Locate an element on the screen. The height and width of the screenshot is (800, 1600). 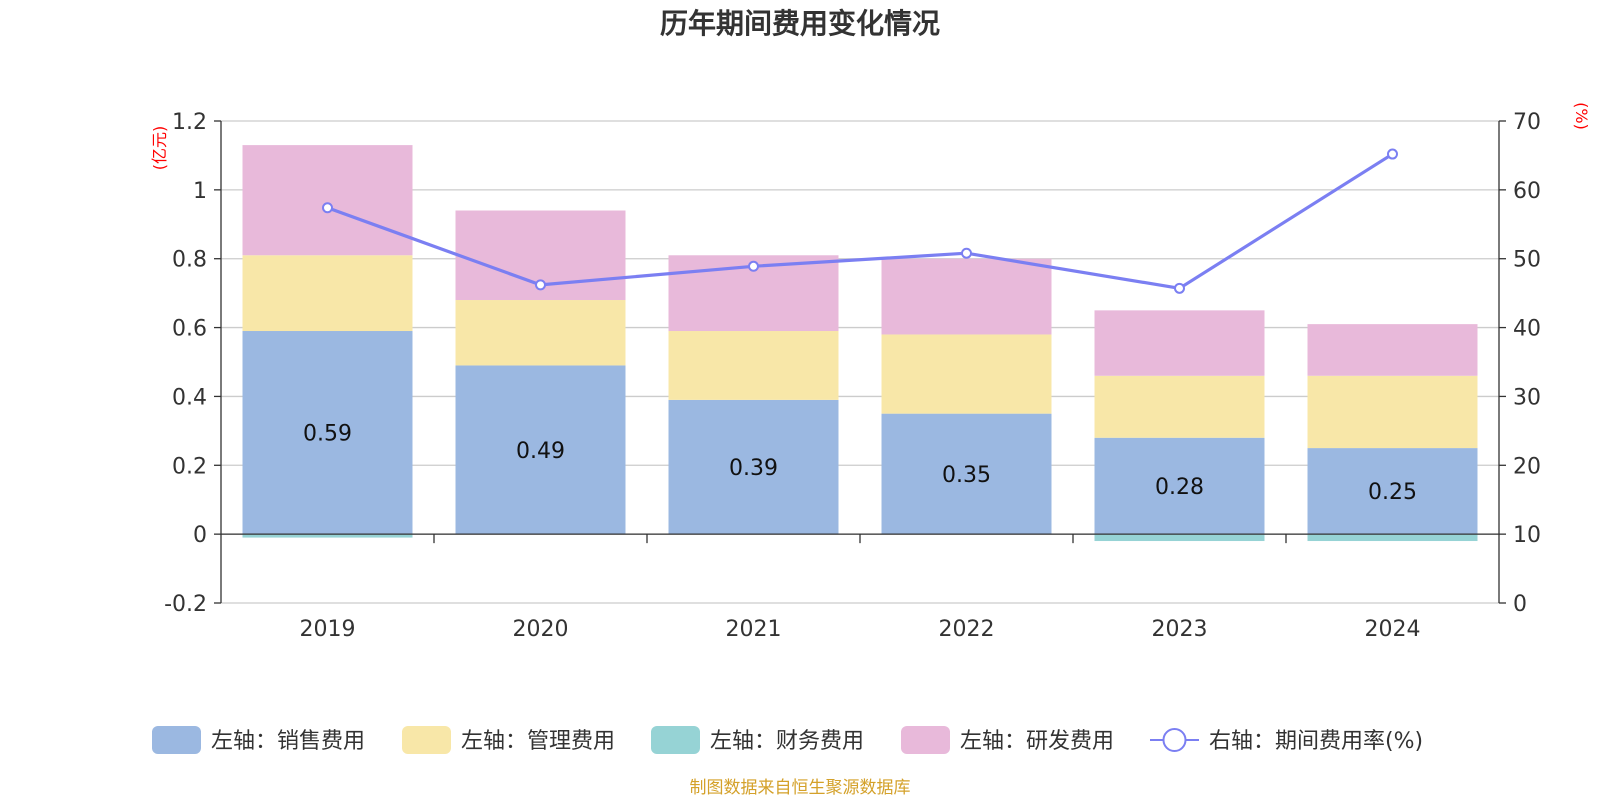
bar-segment-s1-2024 is located at coordinates (1392, 412).